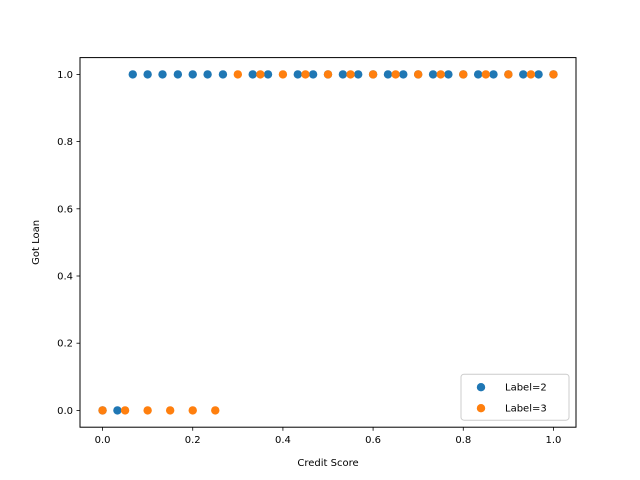 This screenshot has width=640, height=480. I want to click on x-tick-label: 0.6, so click(373, 440).